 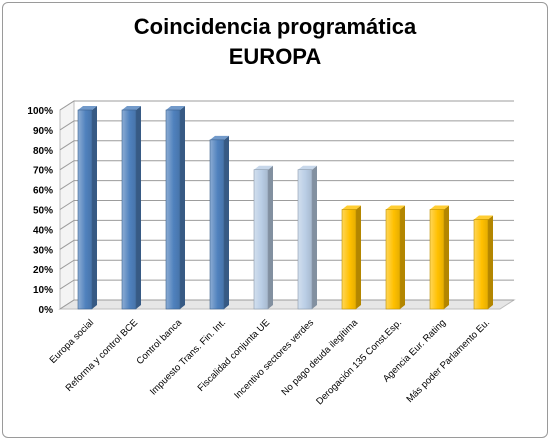 What do you see at coordinates (46, 310) in the screenshot?
I see `y-tick-label: 0%` at bounding box center [46, 310].